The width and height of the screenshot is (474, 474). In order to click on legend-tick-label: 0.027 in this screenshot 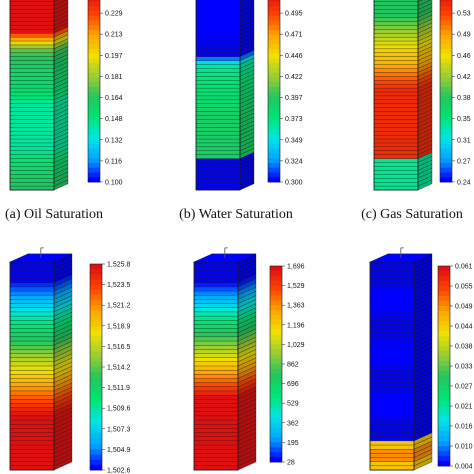, I will do `click(464, 387)`.